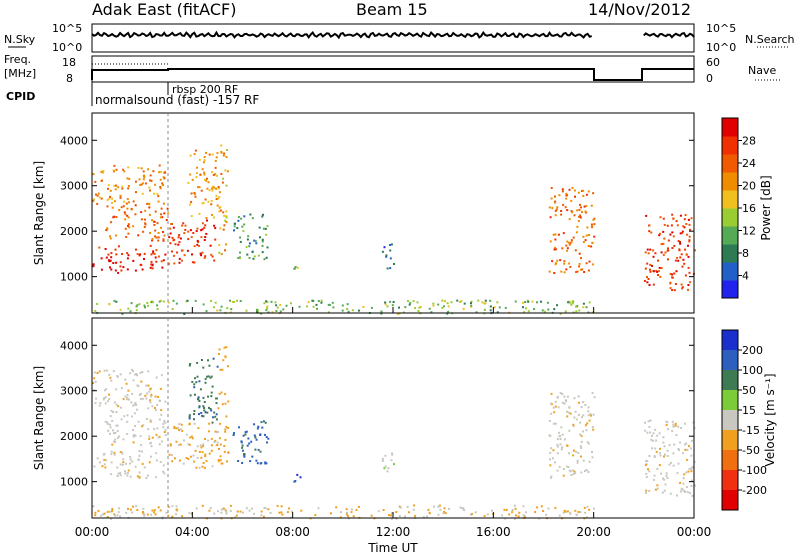  Describe the element at coordinates (74, 277) in the screenshot. I see `y-tick-label: 1000` at that location.